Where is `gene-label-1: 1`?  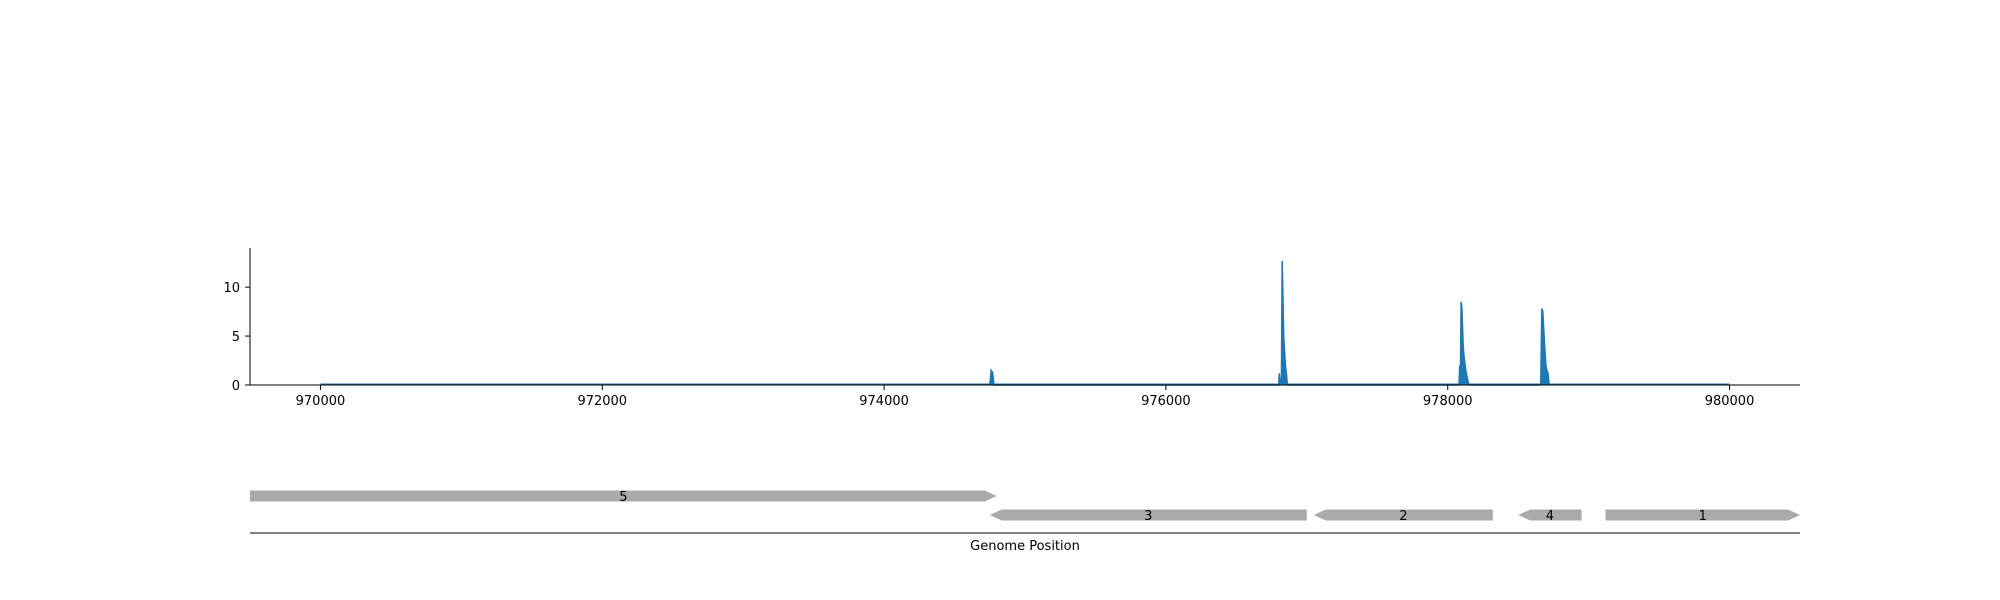
gene-label-1: 1 is located at coordinates (1703, 516).